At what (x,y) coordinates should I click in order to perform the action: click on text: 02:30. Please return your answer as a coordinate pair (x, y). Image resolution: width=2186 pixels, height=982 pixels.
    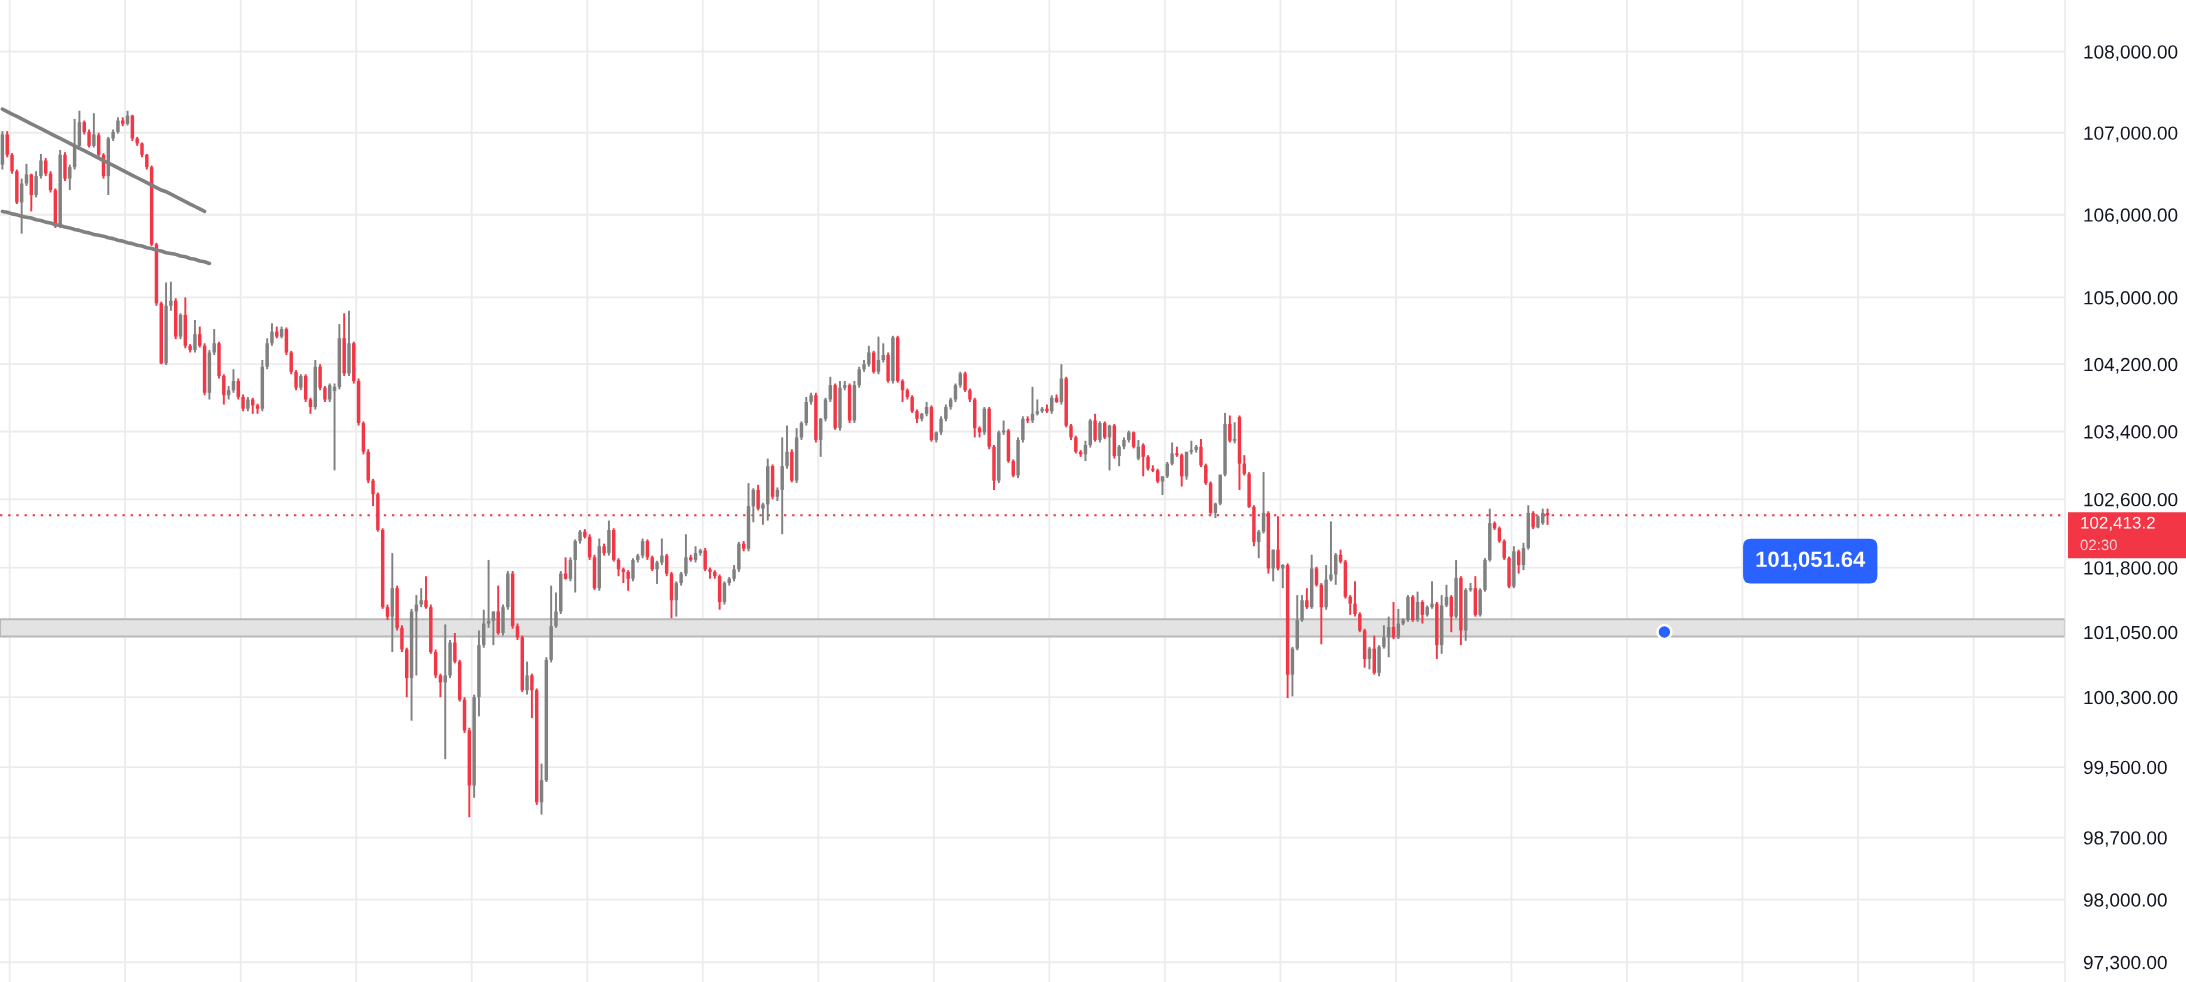
    Looking at the image, I should click on (2098, 545).